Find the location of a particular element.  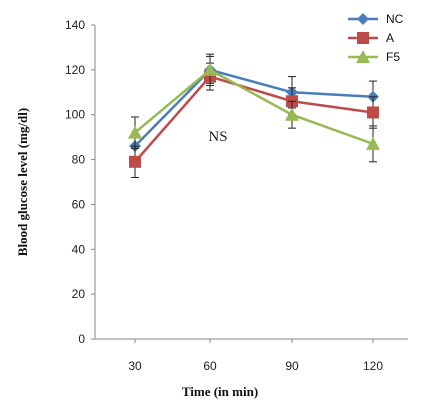

y-tick-label: 60 is located at coordinates (79, 204).